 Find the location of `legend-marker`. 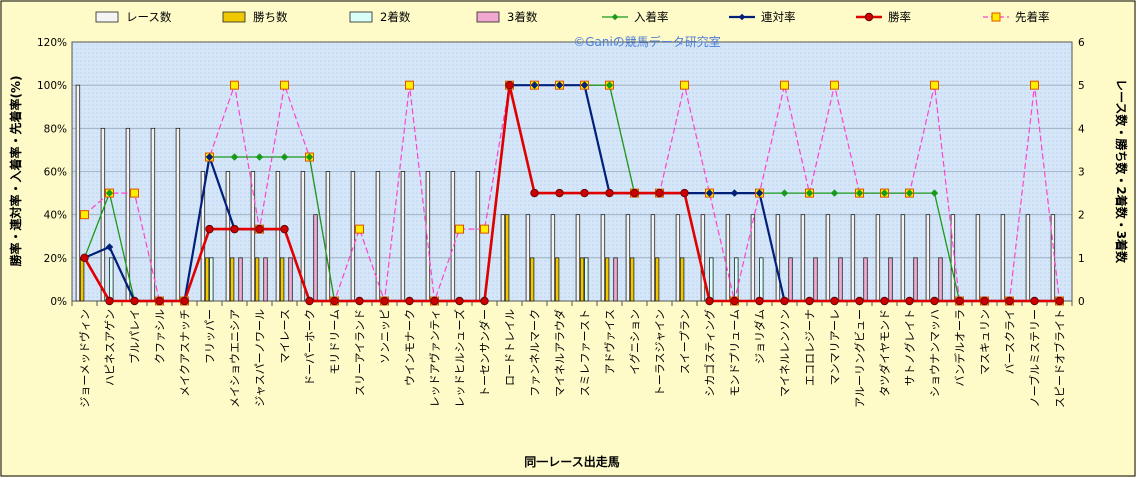

legend-marker is located at coordinates (996, 17).